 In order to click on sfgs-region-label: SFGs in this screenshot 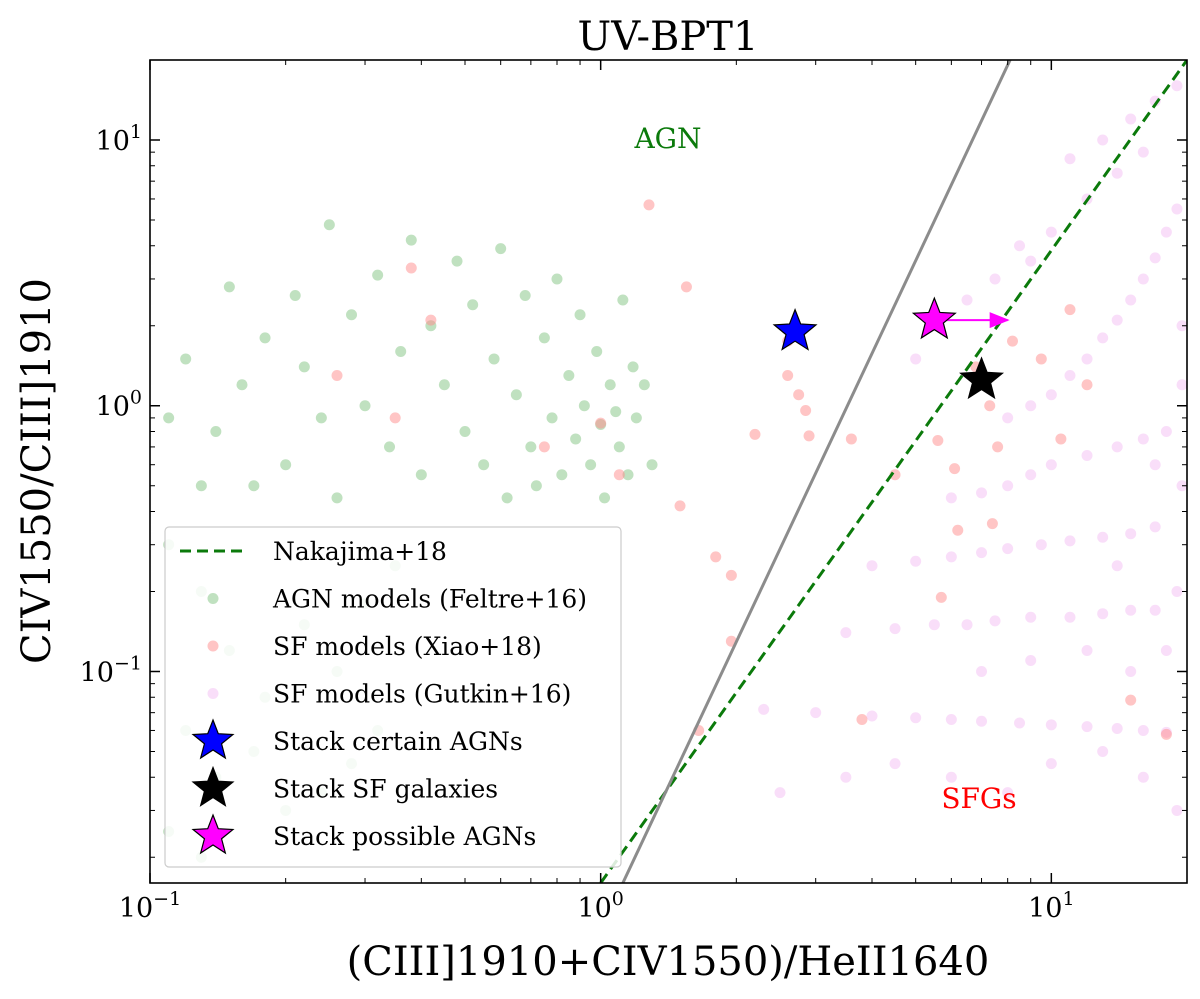, I will do `click(978, 798)`.